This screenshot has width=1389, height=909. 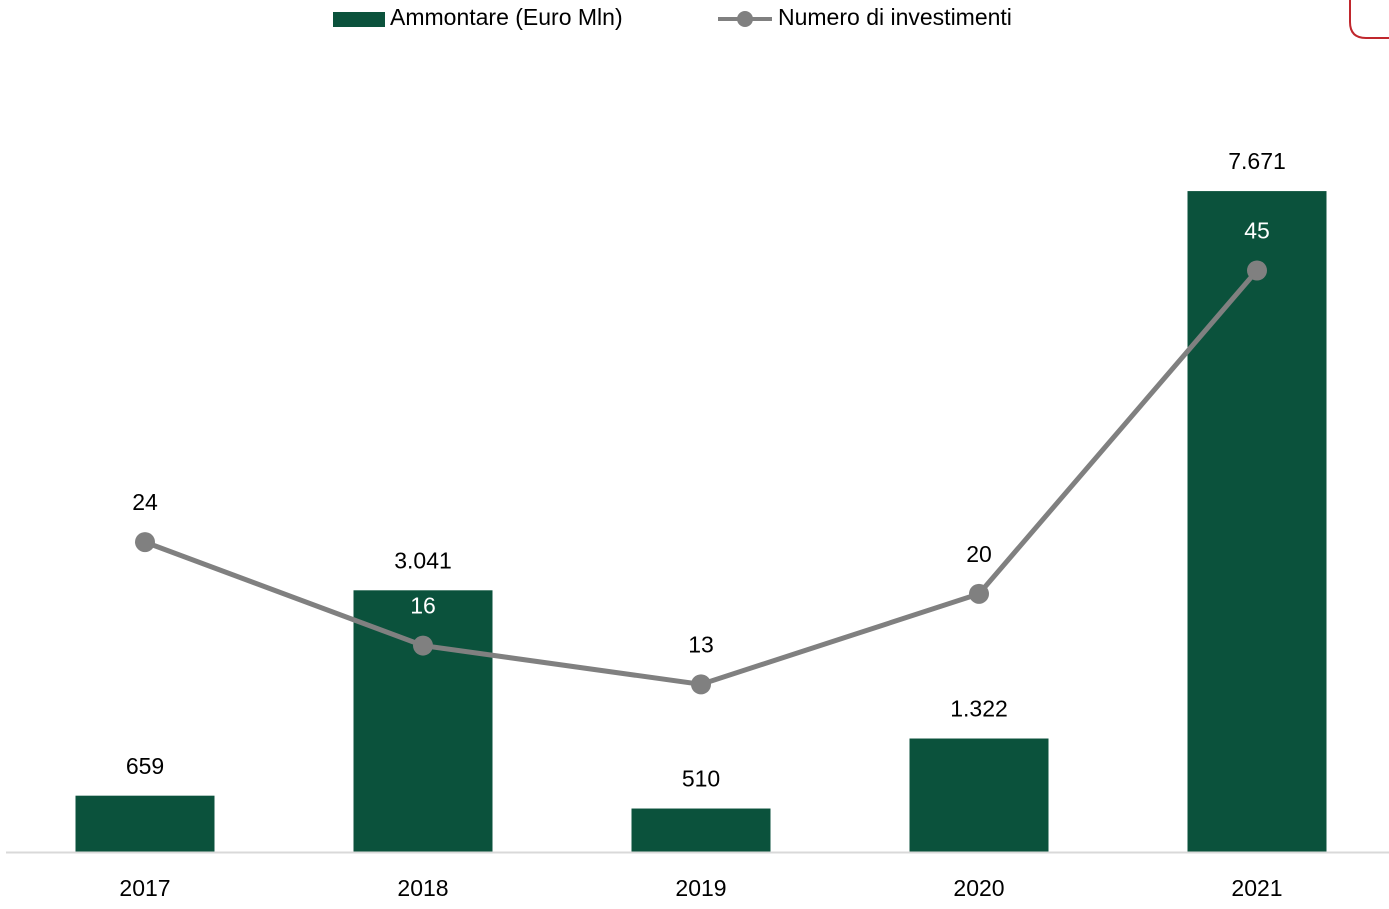 What do you see at coordinates (145, 502) in the screenshot?
I see `line-value-label: 24` at bounding box center [145, 502].